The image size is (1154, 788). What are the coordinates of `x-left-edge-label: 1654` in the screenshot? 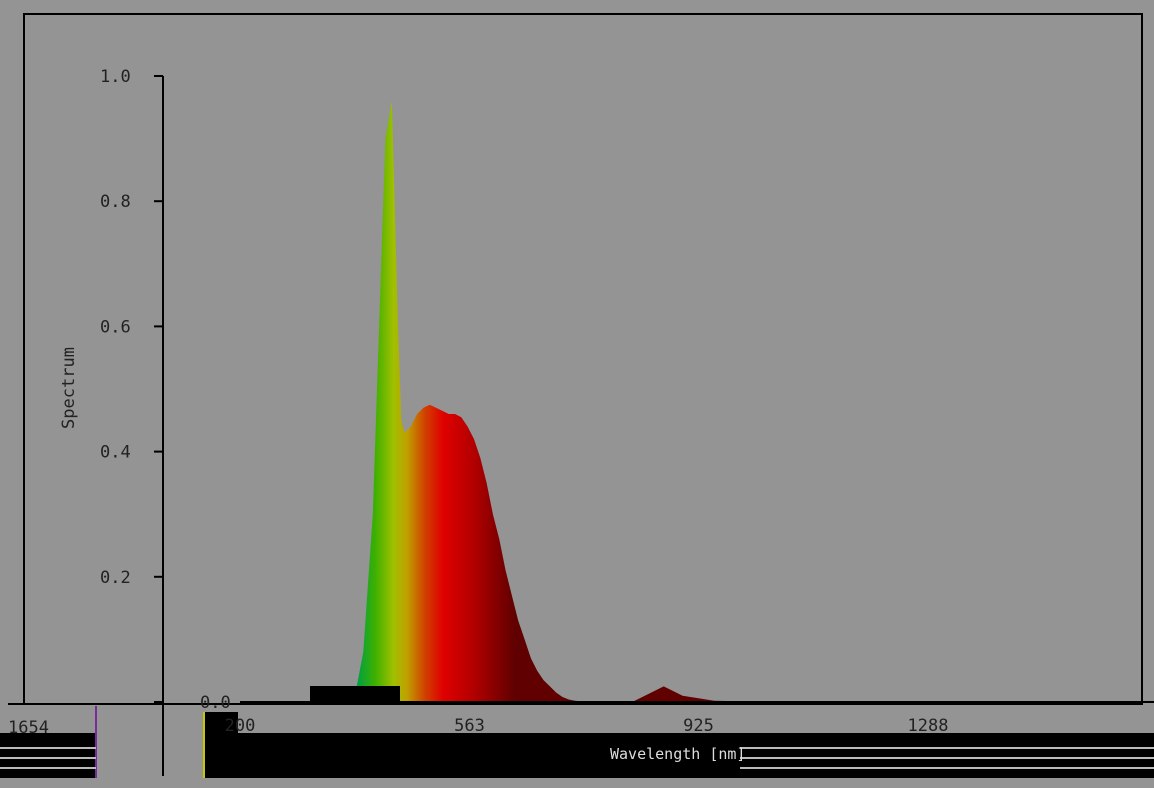 It's located at (28, 728).